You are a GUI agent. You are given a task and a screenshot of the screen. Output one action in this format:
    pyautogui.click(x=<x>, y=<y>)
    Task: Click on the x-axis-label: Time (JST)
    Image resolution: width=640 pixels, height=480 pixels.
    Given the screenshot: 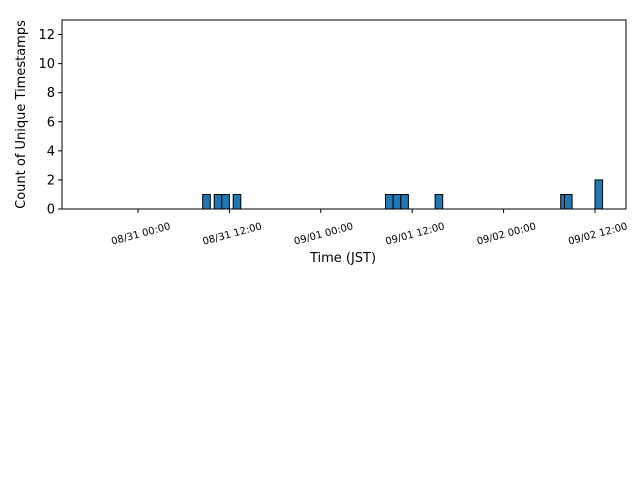 What is the action you would take?
    pyautogui.click(x=342, y=258)
    